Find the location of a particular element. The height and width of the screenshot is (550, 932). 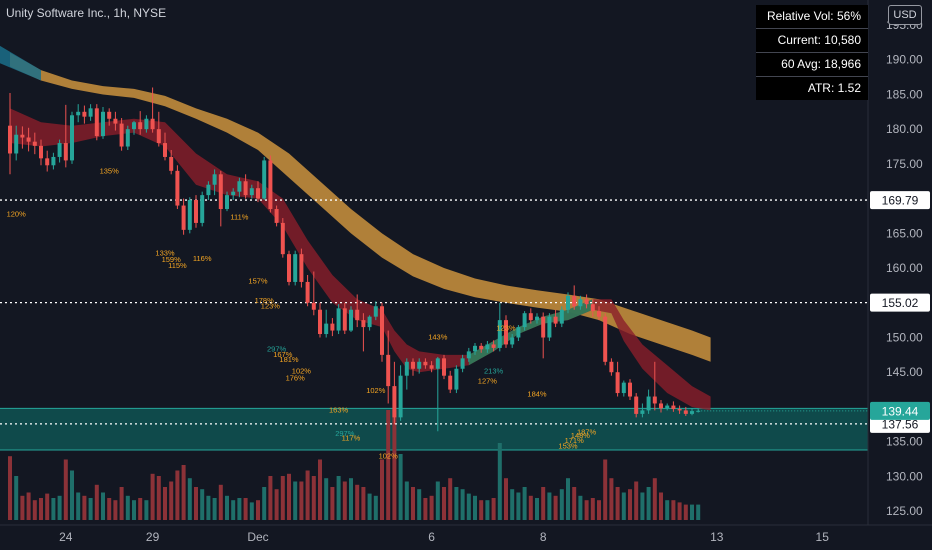

x-tick-label: Dec is located at coordinates (257, 537).